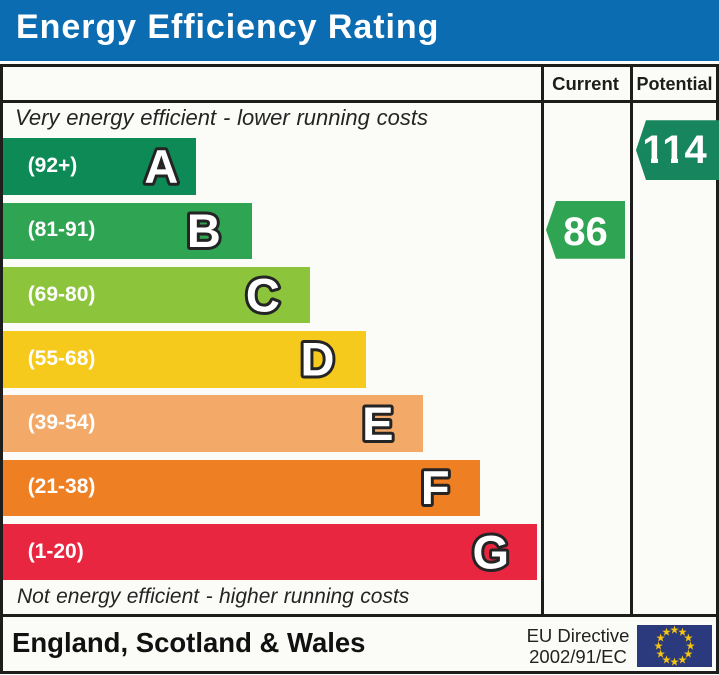  I want to click on svg-text: G, so click(491, 551).